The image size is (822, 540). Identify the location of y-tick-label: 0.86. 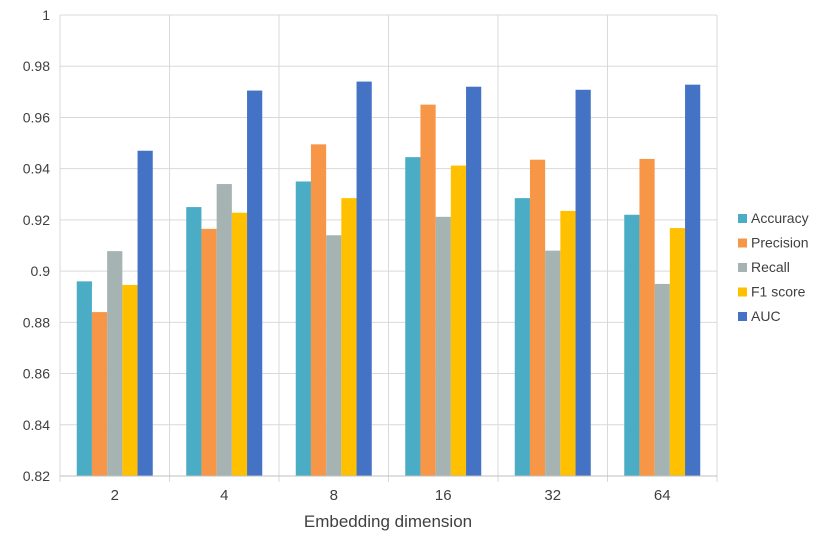
(36, 374).